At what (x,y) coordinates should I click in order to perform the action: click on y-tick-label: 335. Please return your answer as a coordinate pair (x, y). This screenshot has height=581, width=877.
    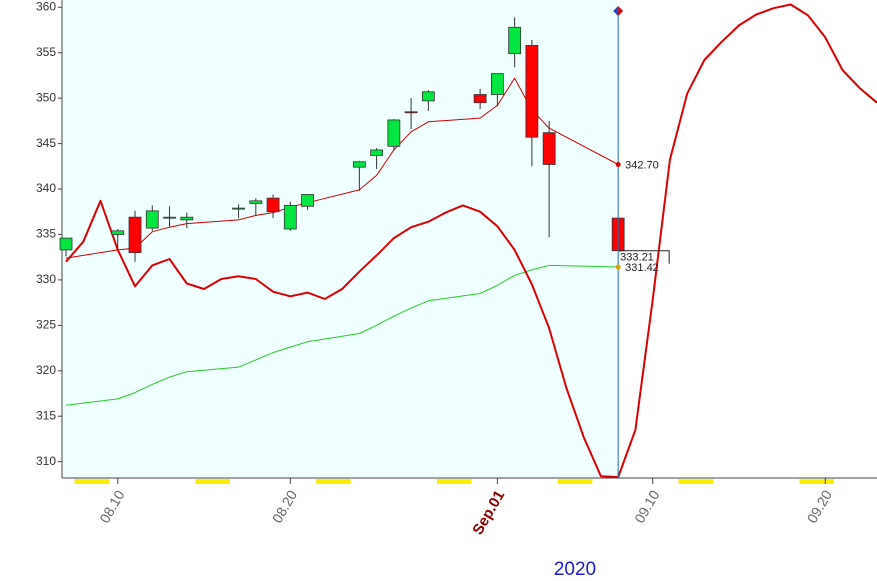
    Looking at the image, I should click on (46, 234).